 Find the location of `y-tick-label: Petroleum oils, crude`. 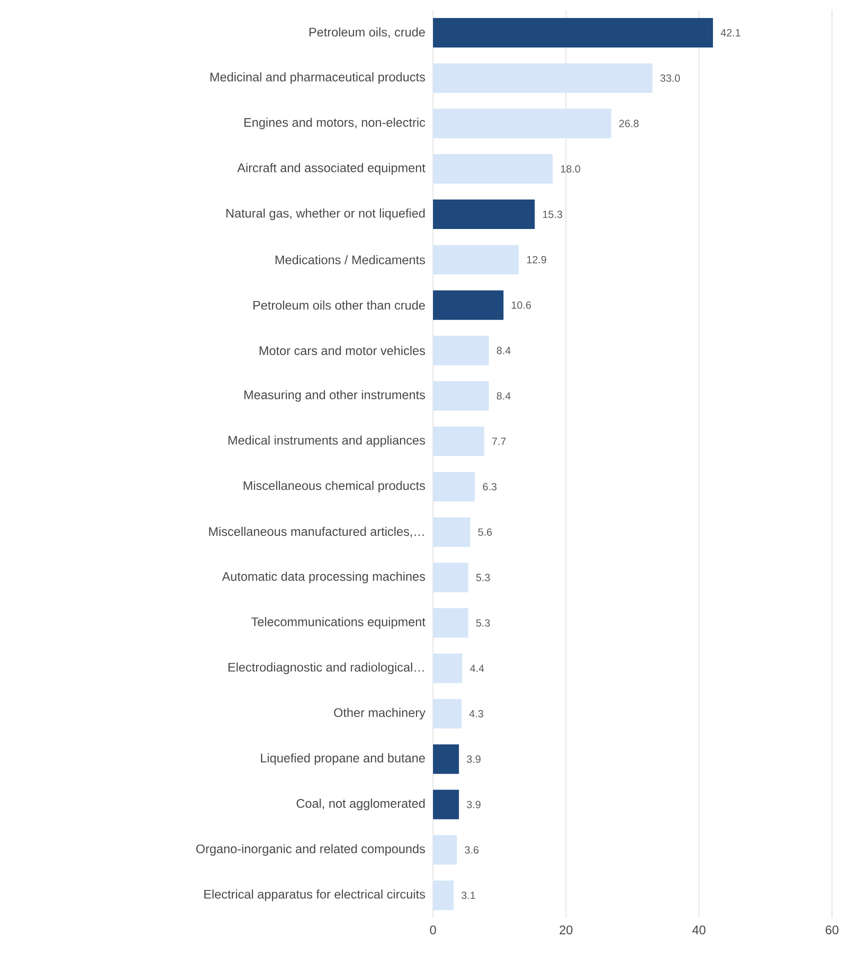

y-tick-label: Petroleum oils, crude is located at coordinates (367, 32).